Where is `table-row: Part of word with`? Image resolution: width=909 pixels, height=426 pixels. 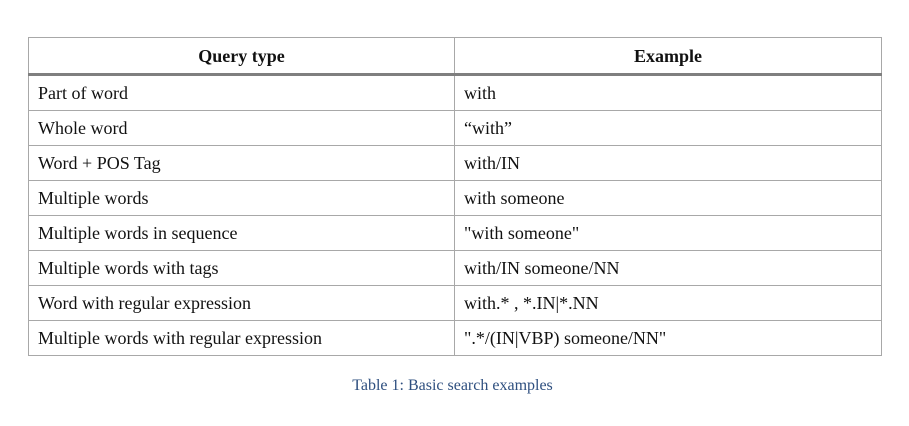
table-row: Part of word with is located at coordinates (455, 92).